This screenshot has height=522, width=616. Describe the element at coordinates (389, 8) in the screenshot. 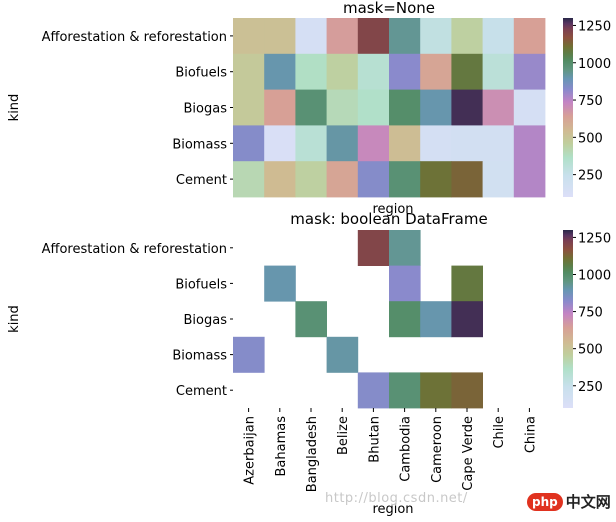

I see `chart-title: mask=None` at that location.